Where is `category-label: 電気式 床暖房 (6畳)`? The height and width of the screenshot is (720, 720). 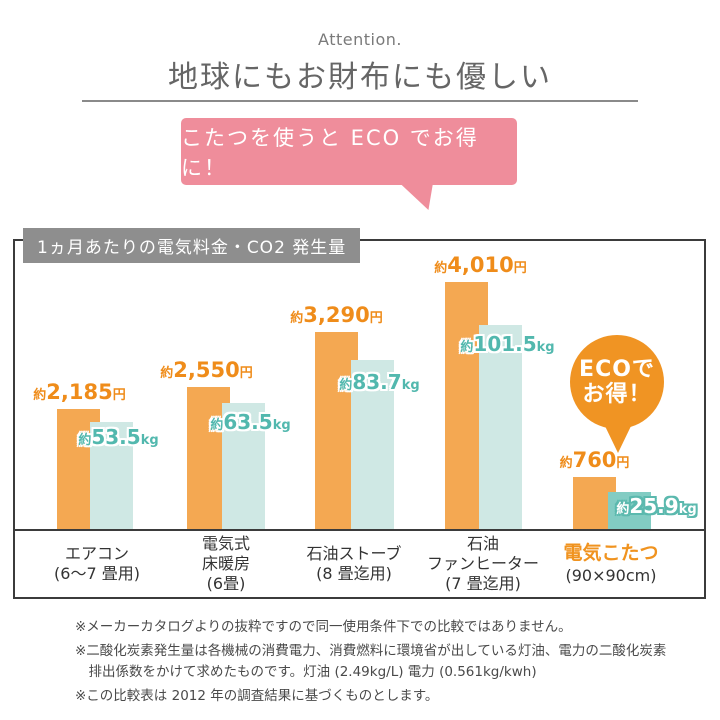
category-label: 電気式 床暖房 (6畳) is located at coordinates (226, 564).